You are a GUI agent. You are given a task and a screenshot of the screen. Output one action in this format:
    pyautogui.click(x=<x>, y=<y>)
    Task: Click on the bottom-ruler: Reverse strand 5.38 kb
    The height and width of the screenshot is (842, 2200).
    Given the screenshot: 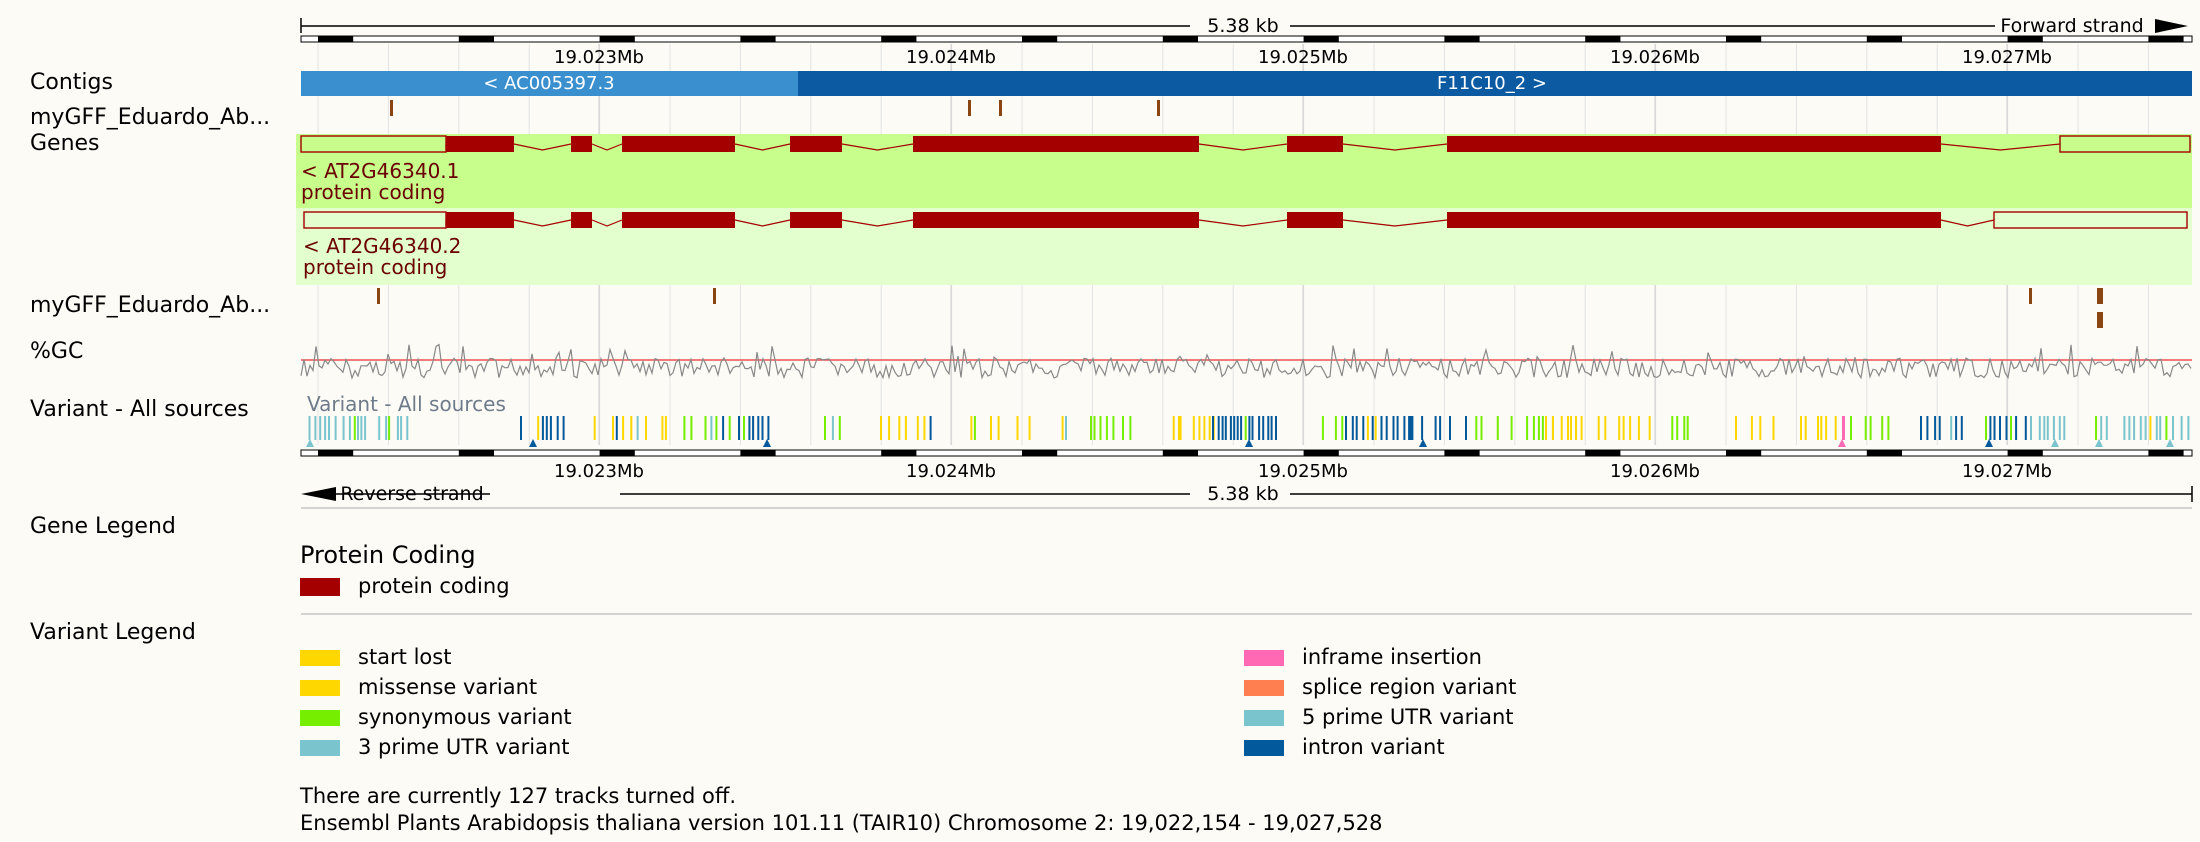 What is the action you would take?
    pyautogui.click(x=1246, y=477)
    